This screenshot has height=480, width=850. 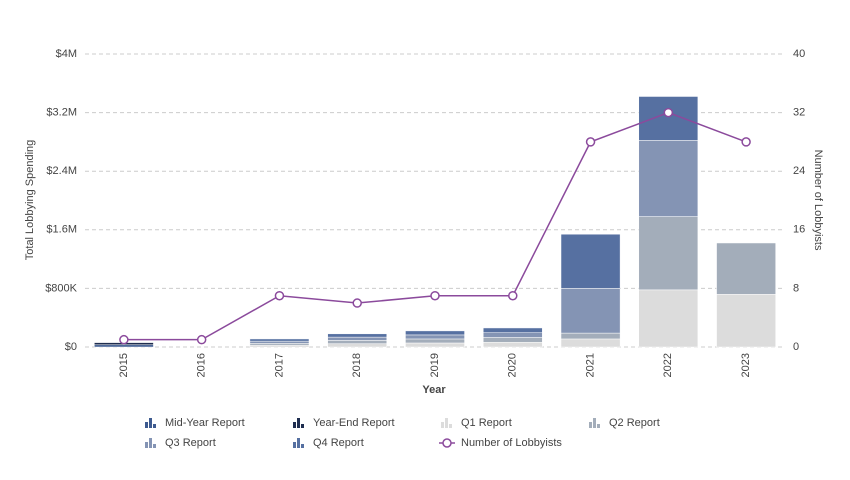 I want to click on y2-tick-label: 32, so click(x=799, y=113).